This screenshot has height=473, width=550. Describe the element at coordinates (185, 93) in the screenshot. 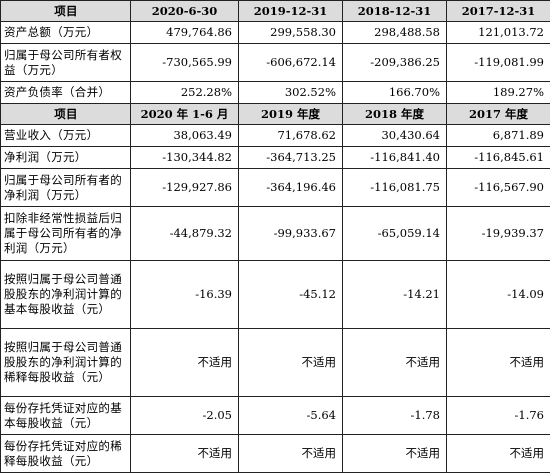

I see `table-cell: 252.28%` at that location.